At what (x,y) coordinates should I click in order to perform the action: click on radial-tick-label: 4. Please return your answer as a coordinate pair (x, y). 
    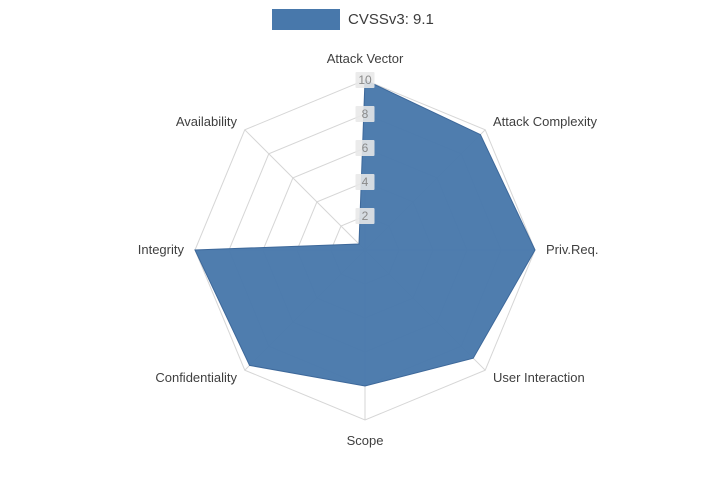
    Looking at the image, I should click on (365, 182).